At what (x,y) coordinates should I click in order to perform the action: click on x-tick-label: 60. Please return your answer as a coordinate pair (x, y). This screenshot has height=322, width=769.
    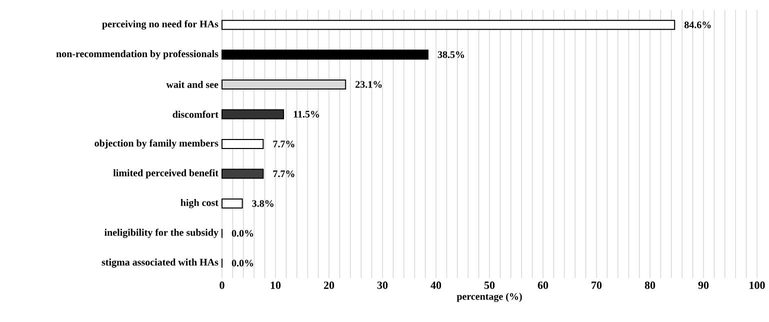
    Looking at the image, I should click on (543, 285).